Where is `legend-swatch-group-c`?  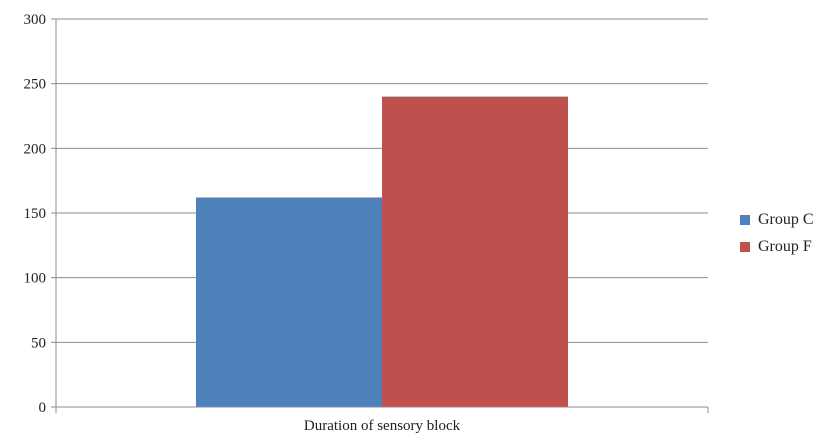 legend-swatch-group-c is located at coordinates (745, 219).